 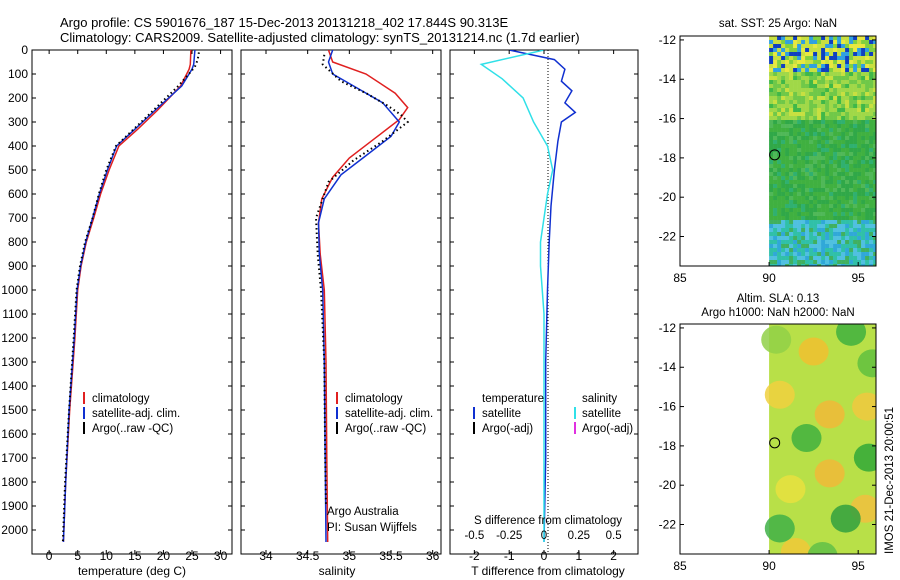 What do you see at coordinates (778, 24) in the screenshot?
I see `sst-map-title: sat. SST: 25 Argo: NaN` at bounding box center [778, 24].